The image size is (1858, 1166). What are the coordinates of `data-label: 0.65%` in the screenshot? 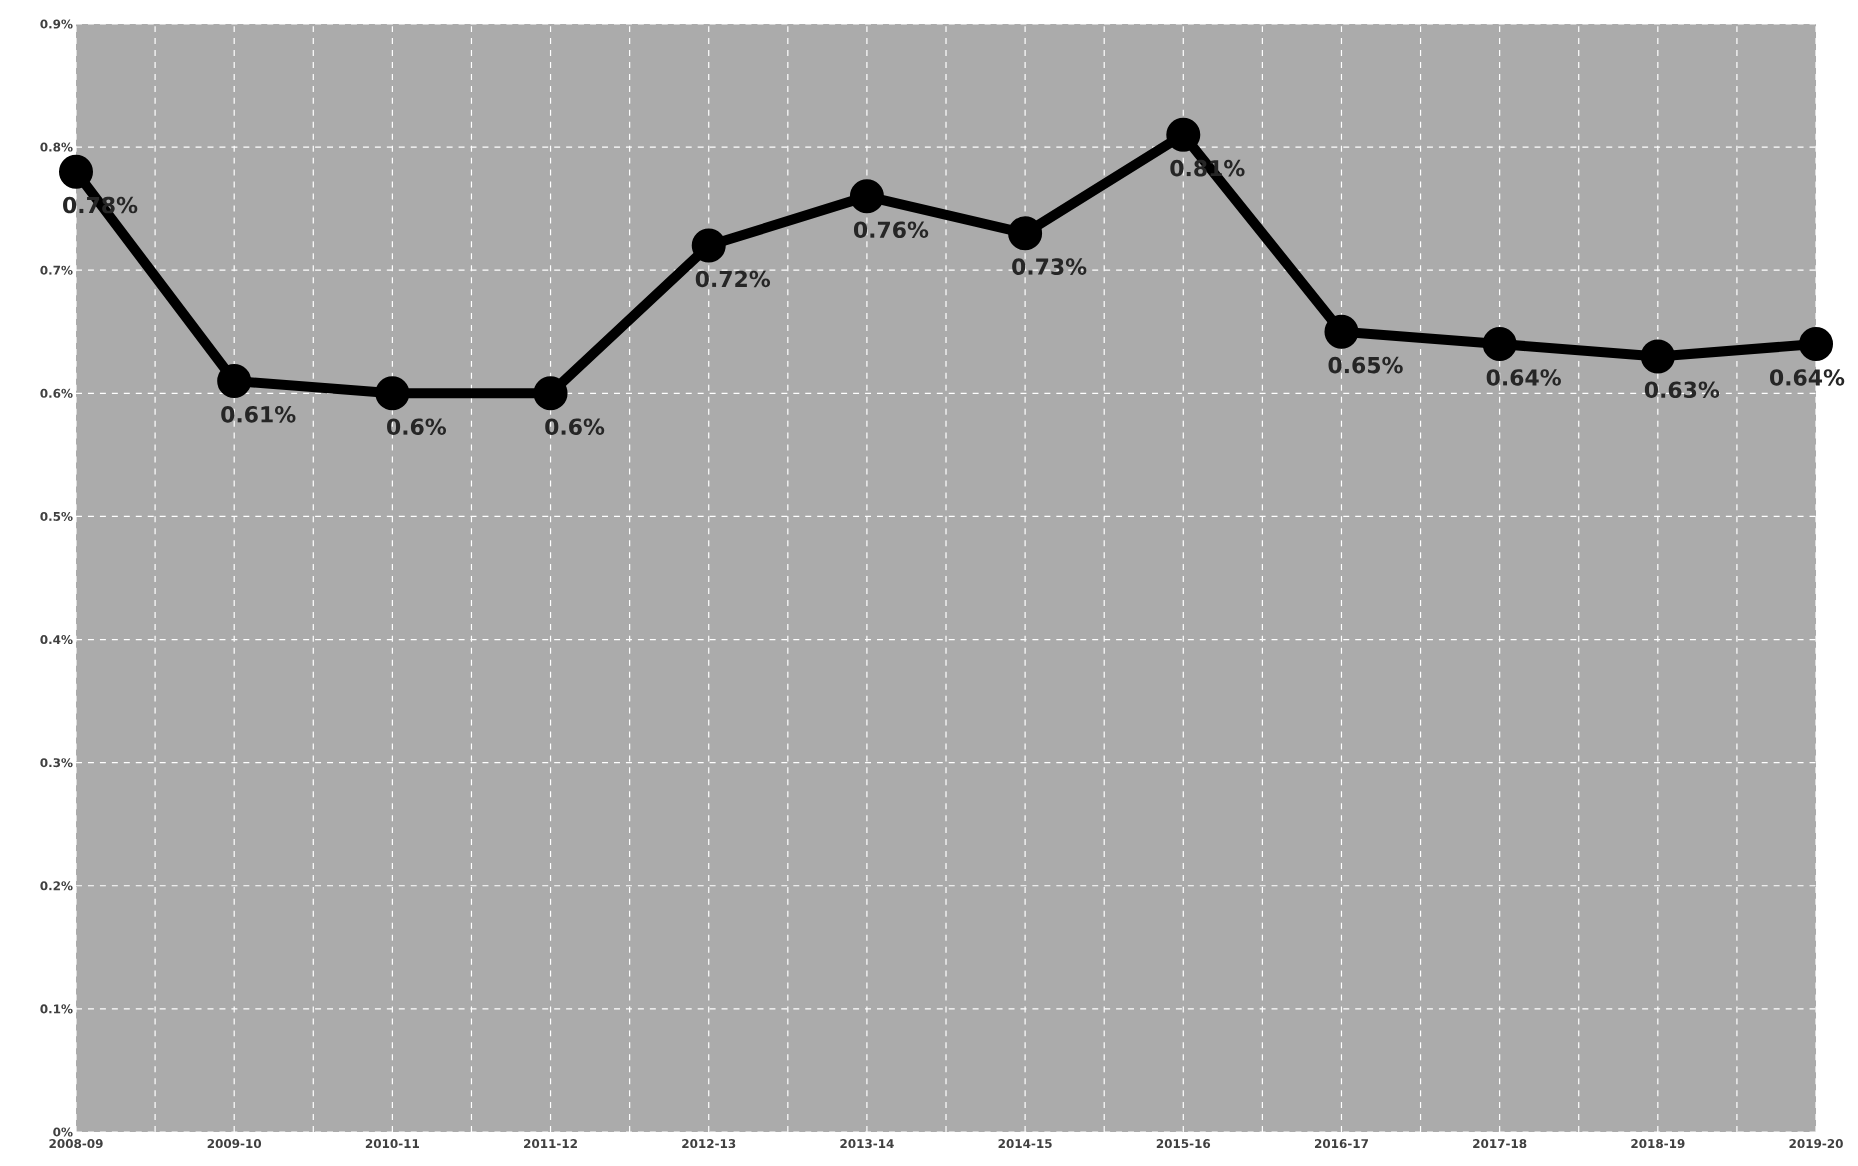 It's located at (1365, 365).